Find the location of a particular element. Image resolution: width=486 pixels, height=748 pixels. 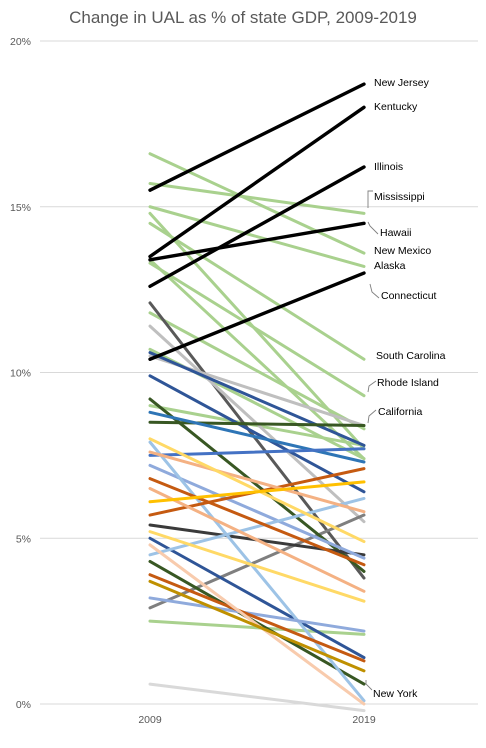

y-tick-label: 20% is located at coordinates (20, 42).